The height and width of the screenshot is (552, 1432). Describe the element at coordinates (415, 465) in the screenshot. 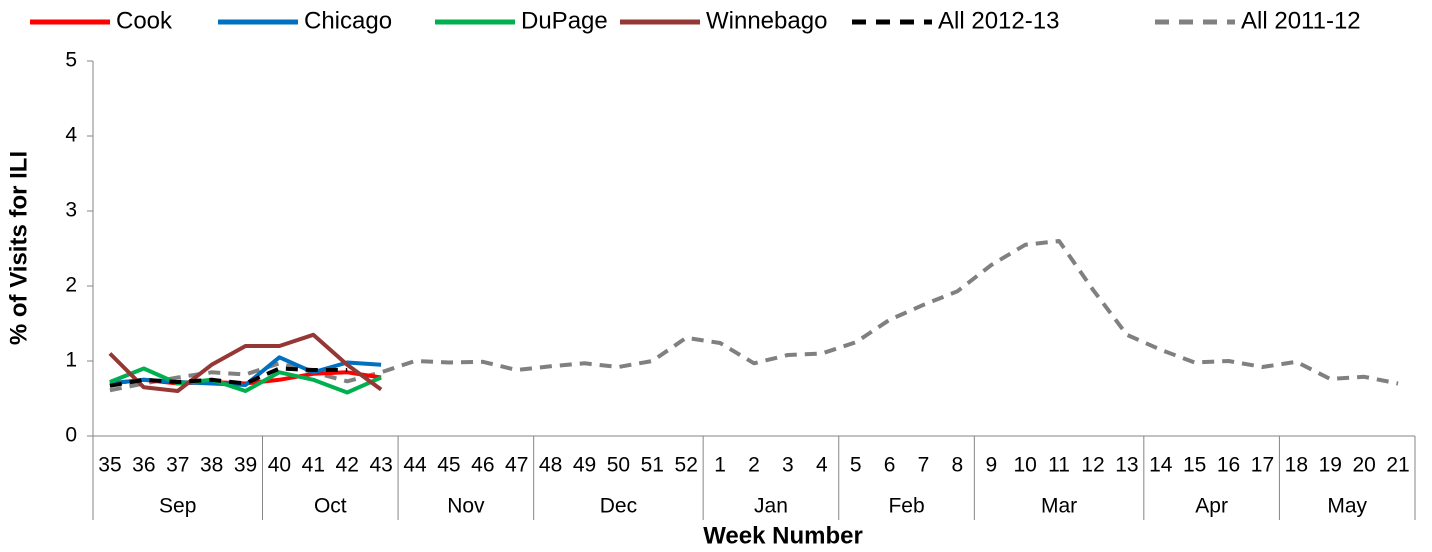

I see `x-tick-label: 44` at that location.